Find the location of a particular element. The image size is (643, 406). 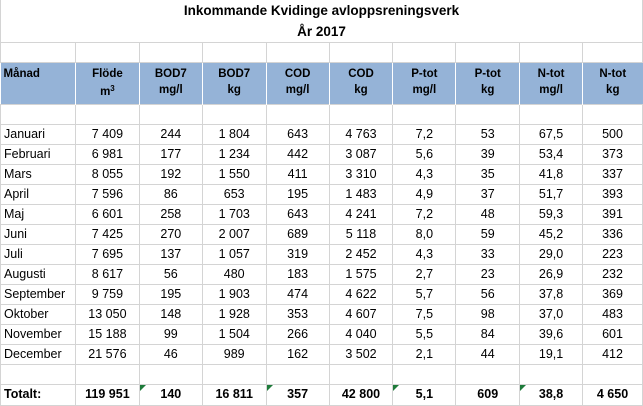

value-cell: 41,8 is located at coordinates (551, 174).